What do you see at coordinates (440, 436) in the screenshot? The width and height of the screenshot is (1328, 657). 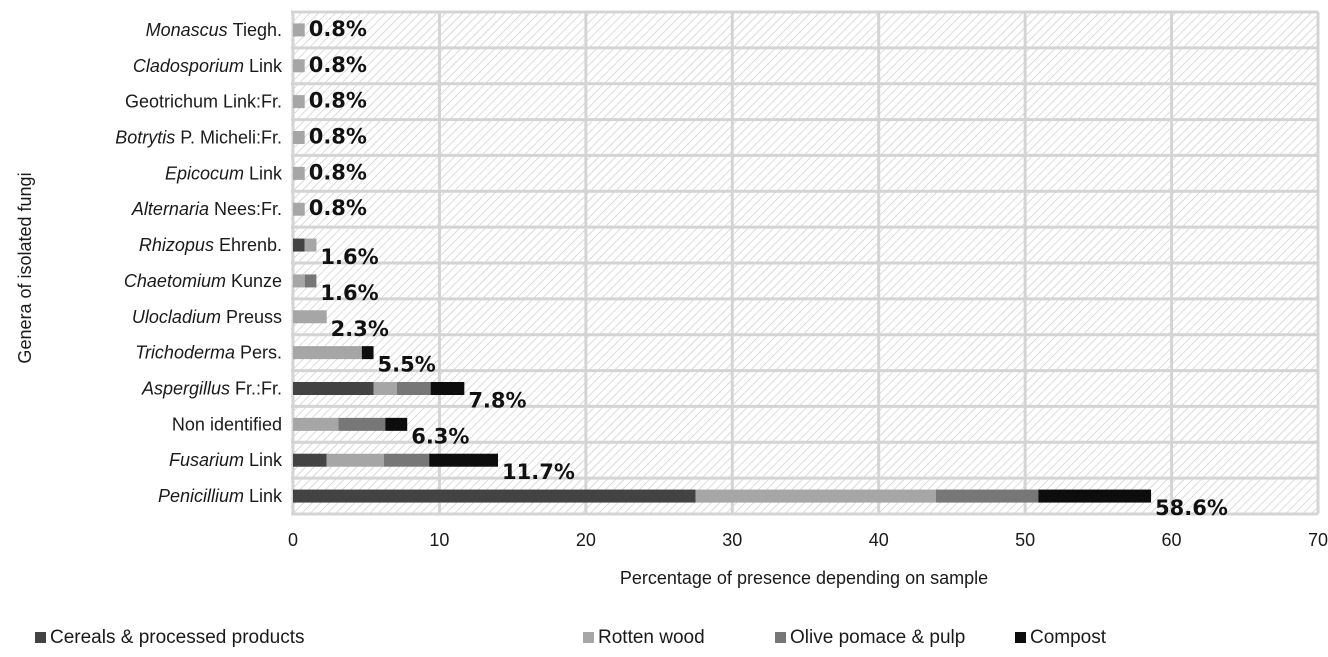 I see `data-label: 6.3%` at bounding box center [440, 436].